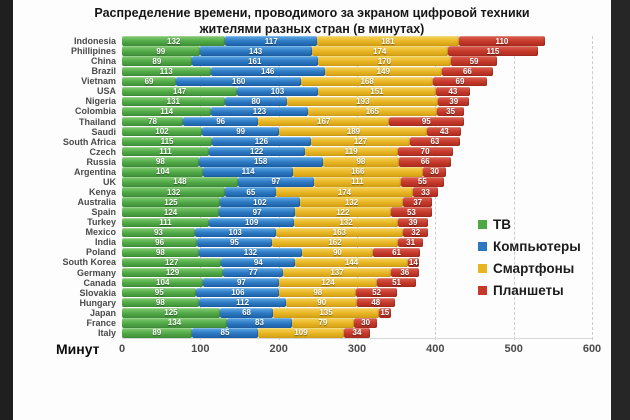 This screenshot has width=630, height=420. What do you see at coordinates (422, 182) in the screenshot?
I see `bar-value-label: 55` at bounding box center [422, 182].